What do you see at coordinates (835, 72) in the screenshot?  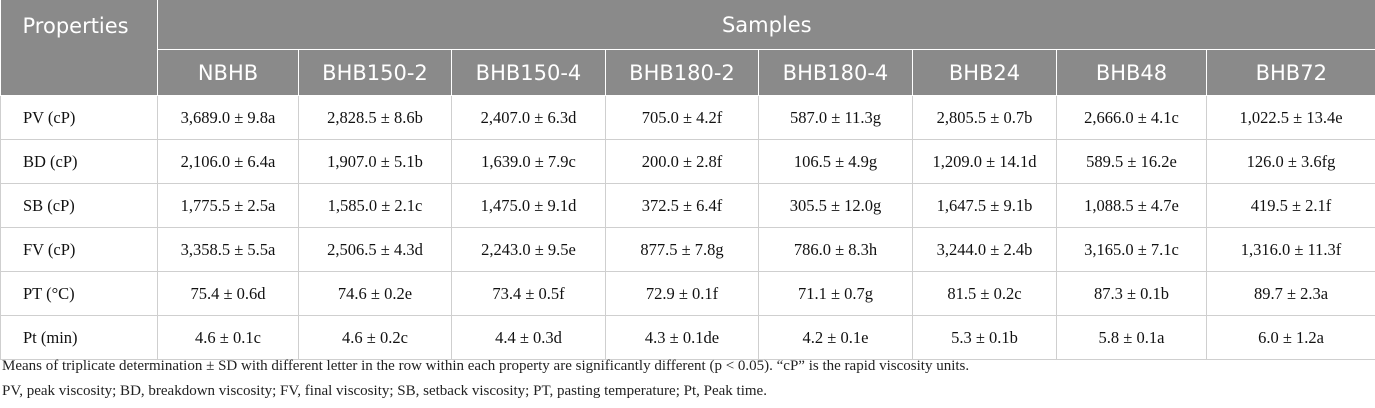 I see `column-header: BHB180-4` at bounding box center [835, 72].